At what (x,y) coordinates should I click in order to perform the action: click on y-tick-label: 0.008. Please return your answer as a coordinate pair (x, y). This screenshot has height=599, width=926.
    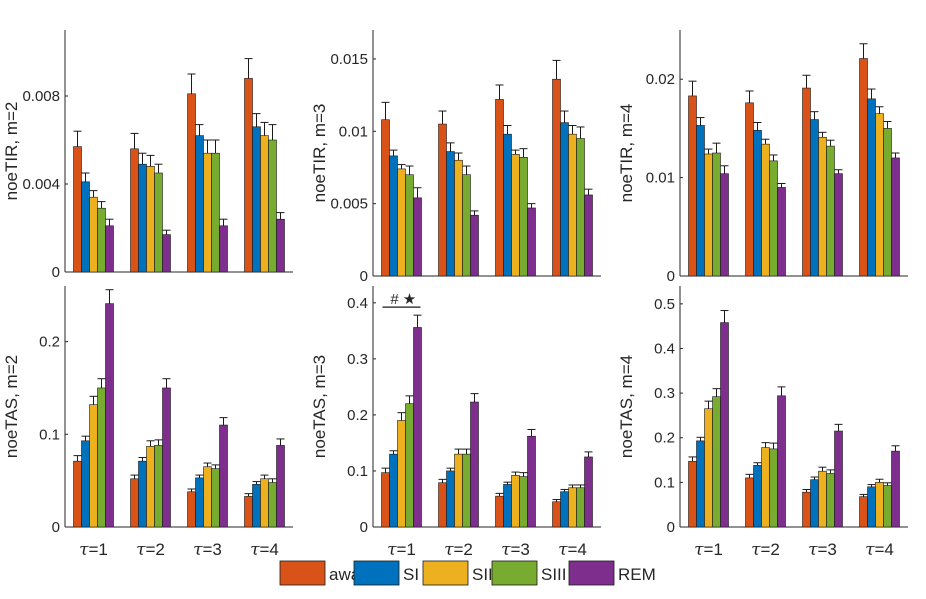
    Looking at the image, I should click on (41, 96).